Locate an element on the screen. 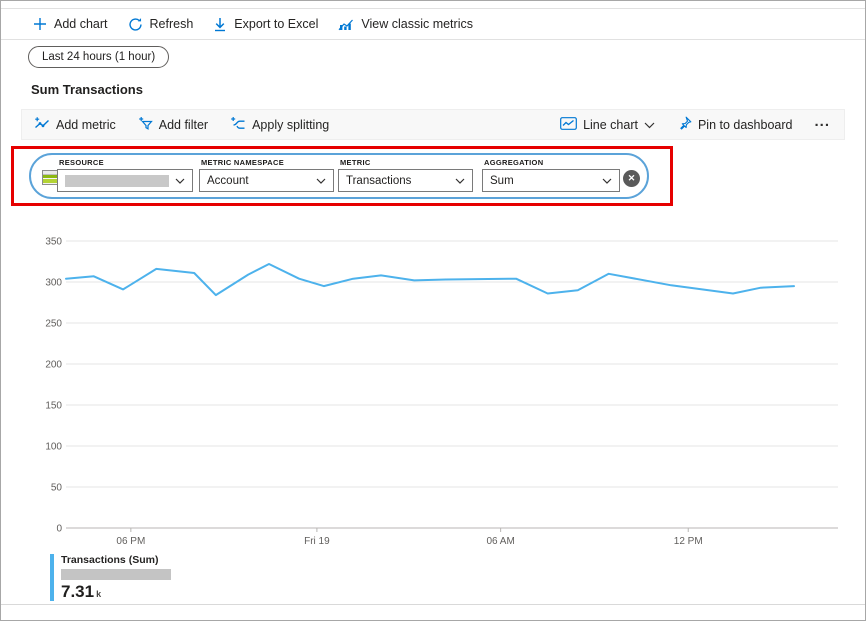  y-axis-tick-label: 50 is located at coordinates (57, 488).